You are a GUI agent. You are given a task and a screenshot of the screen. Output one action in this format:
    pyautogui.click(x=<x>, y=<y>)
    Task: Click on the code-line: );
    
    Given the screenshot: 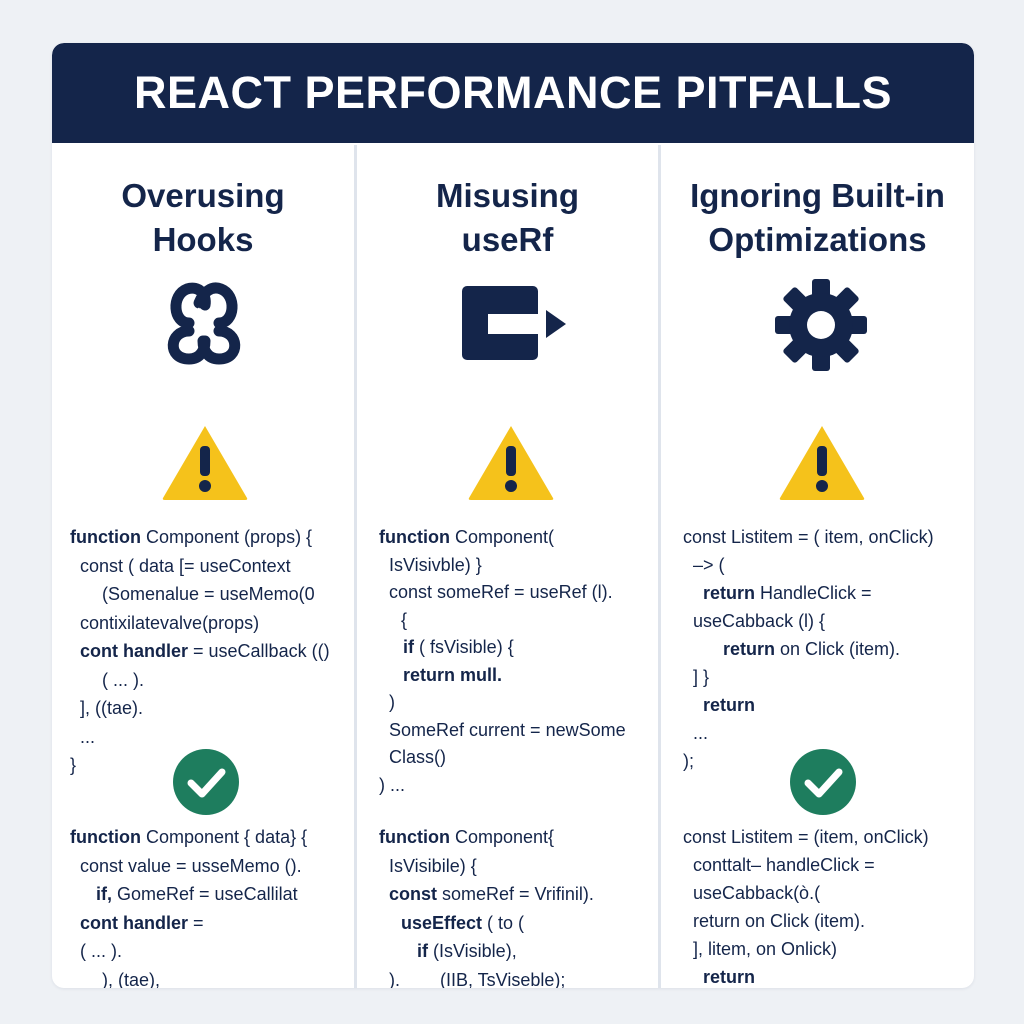 What is the action you would take?
    pyautogui.click(x=688, y=761)
    